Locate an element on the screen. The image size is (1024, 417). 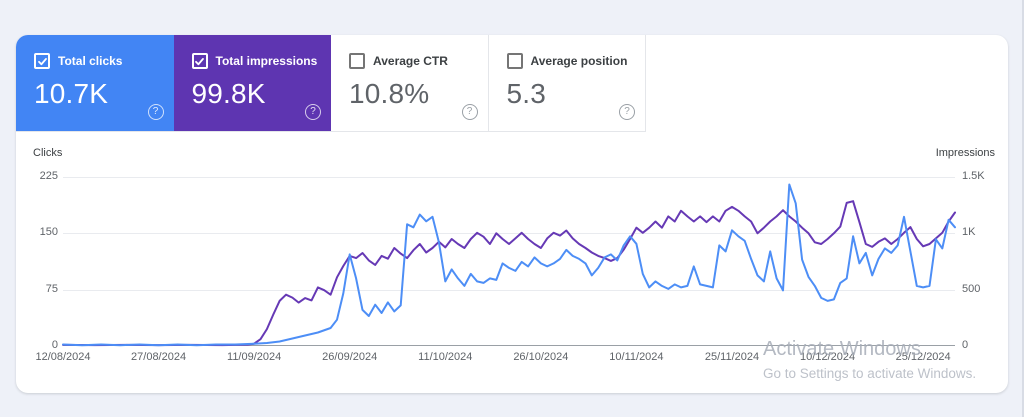
card-label: Average CTR is located at coordinates (410, 61).